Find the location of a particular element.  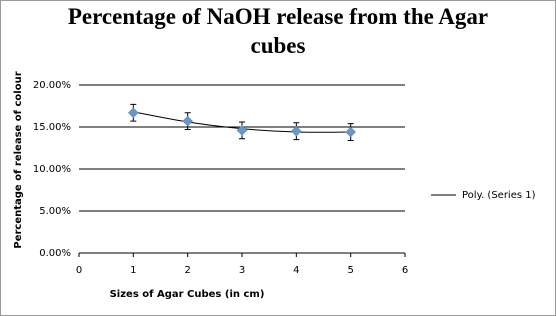

x-tick-label: 2 is located at coordinates (187, 270).